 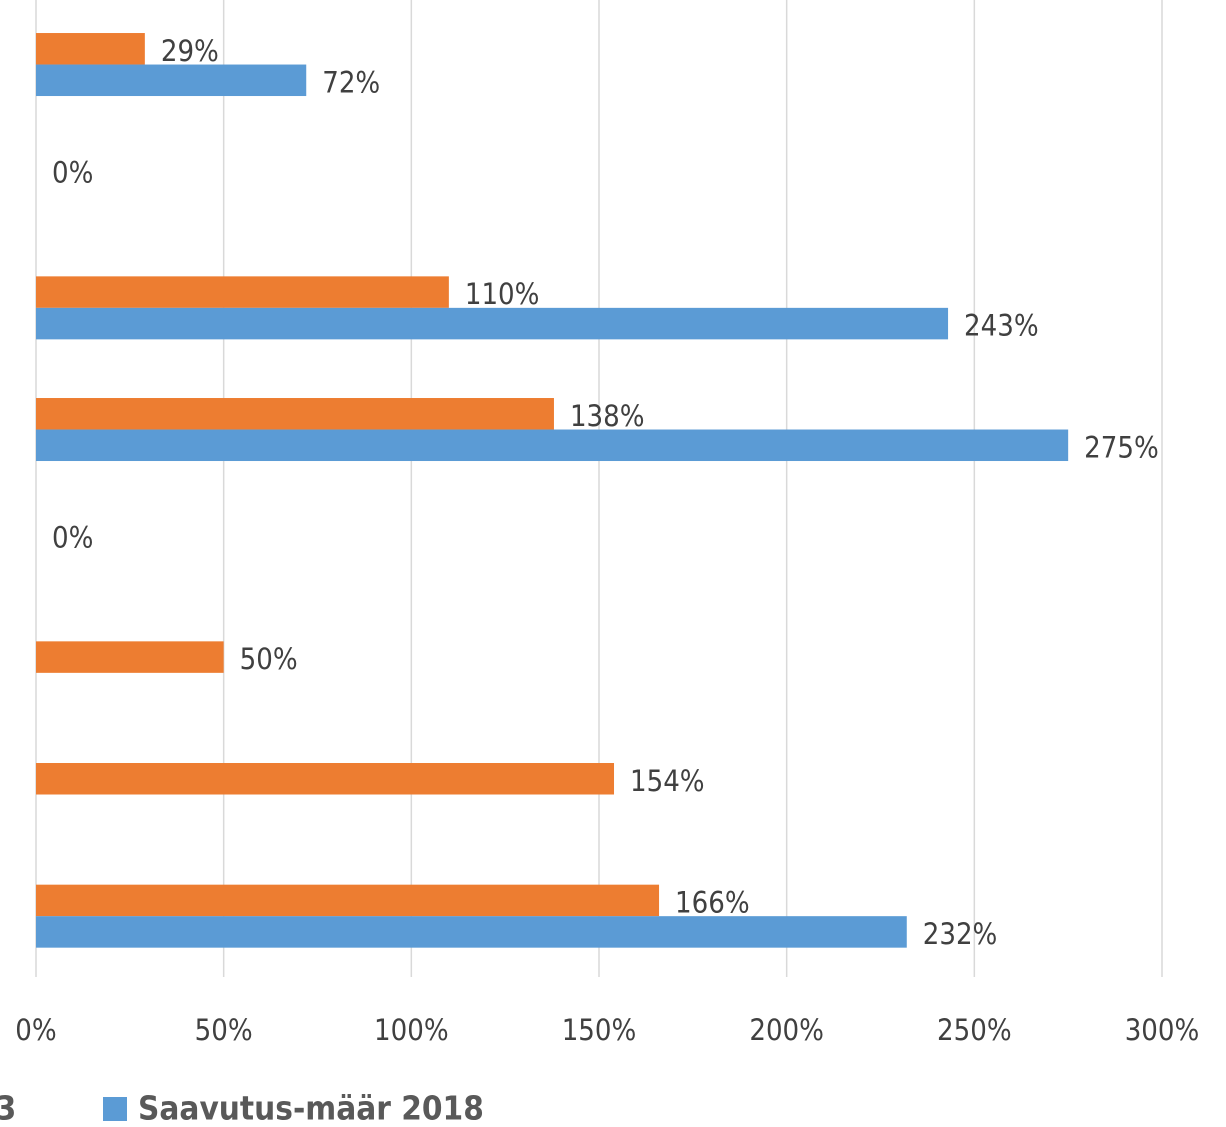 What do you see at coordinates (1162, 1030) in the screenshot?
I see `x-tick-label: 300%` at bounding box center [1162, 1030].